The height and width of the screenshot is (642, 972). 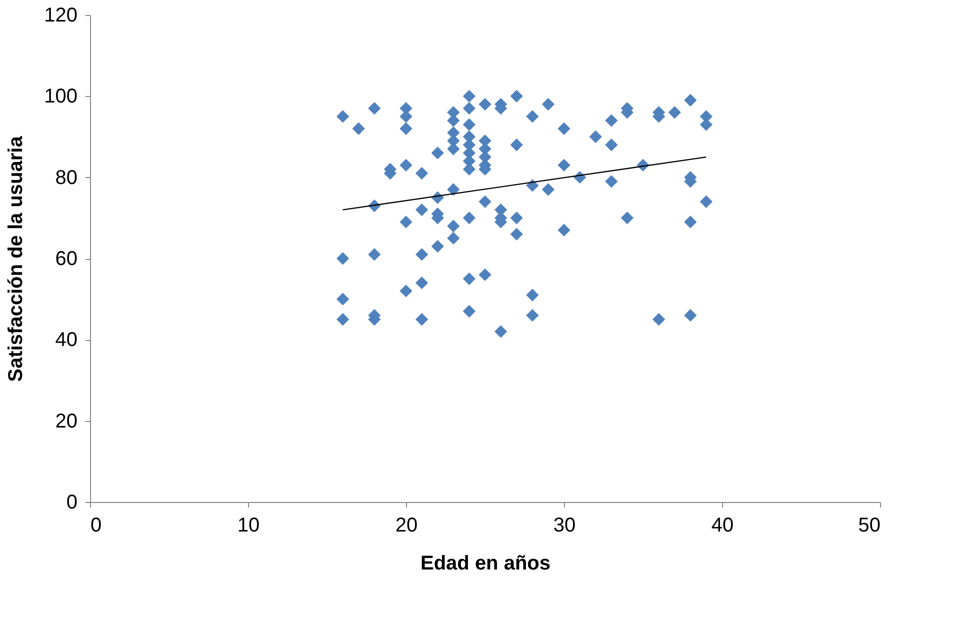 I want to click on x-tick-label: 20, so click(x=406, y=525).